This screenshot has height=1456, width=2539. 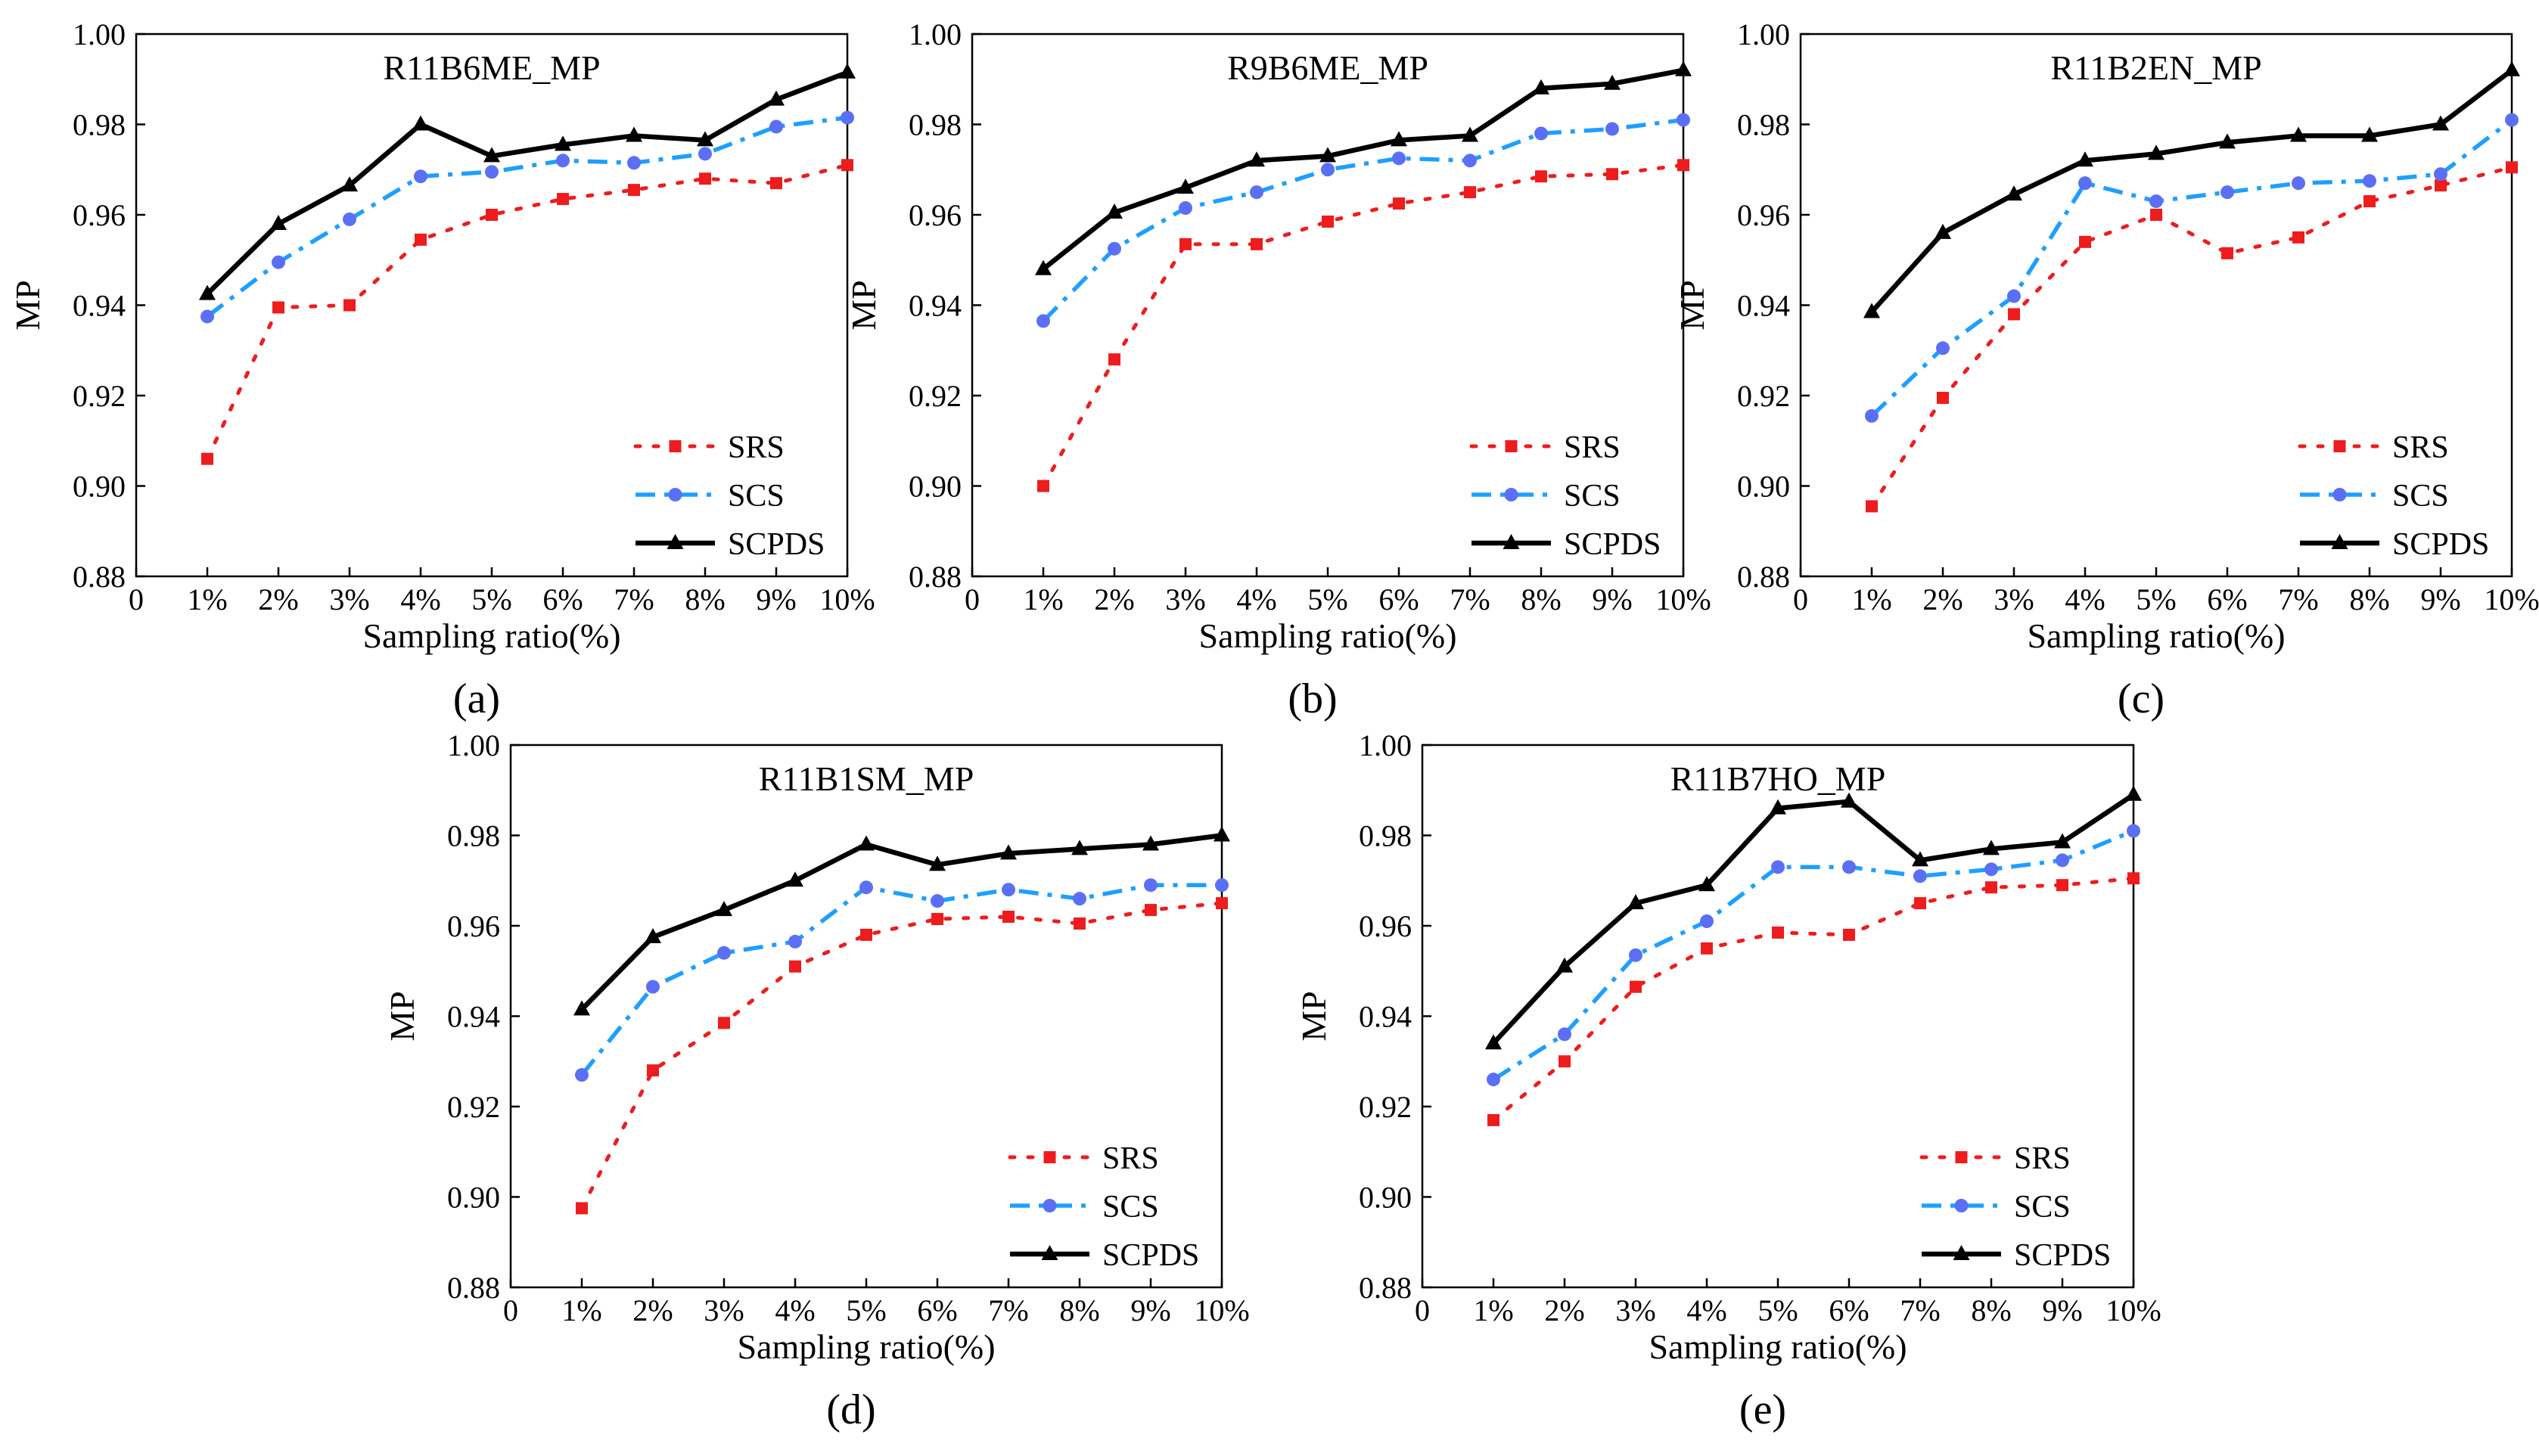 What do you see at coordinates (1692, 305) in the screenshot?
I see `y-axis-title: MP` at bounding box center [1692, 305].